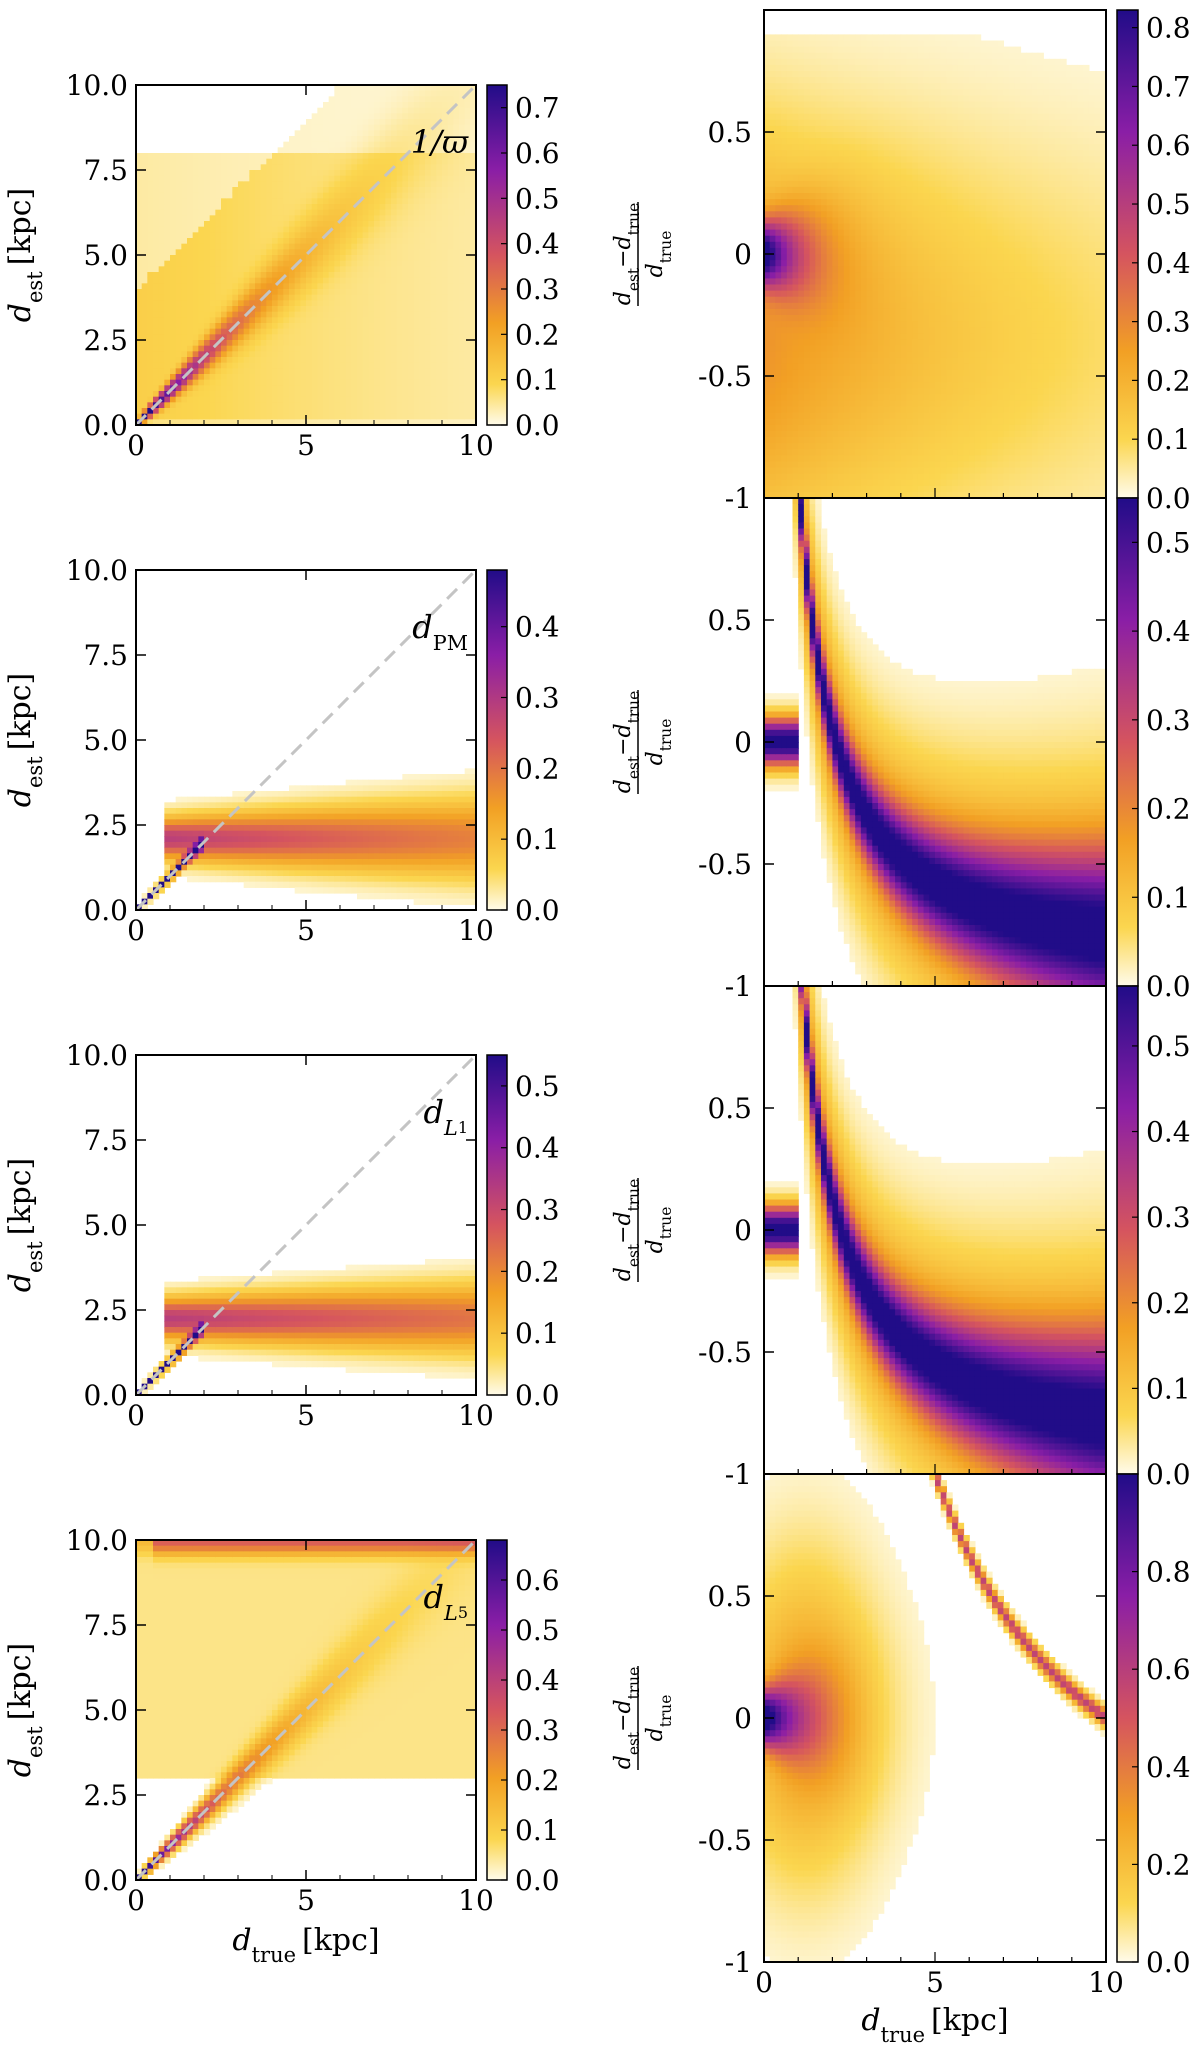 This screenshot has width=1200, height=2049. Describe the element at coordinates (35, 772) in the screenshot. I see `y-axis-label-sub: est` at that location.